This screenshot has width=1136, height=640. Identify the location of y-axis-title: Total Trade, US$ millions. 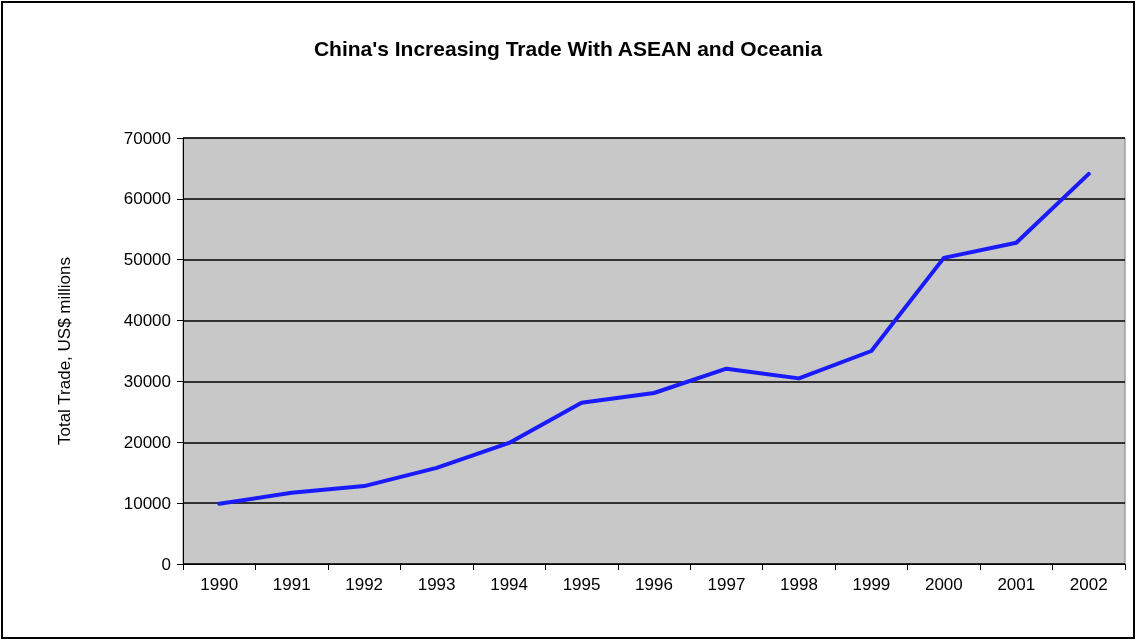
(64, 351).